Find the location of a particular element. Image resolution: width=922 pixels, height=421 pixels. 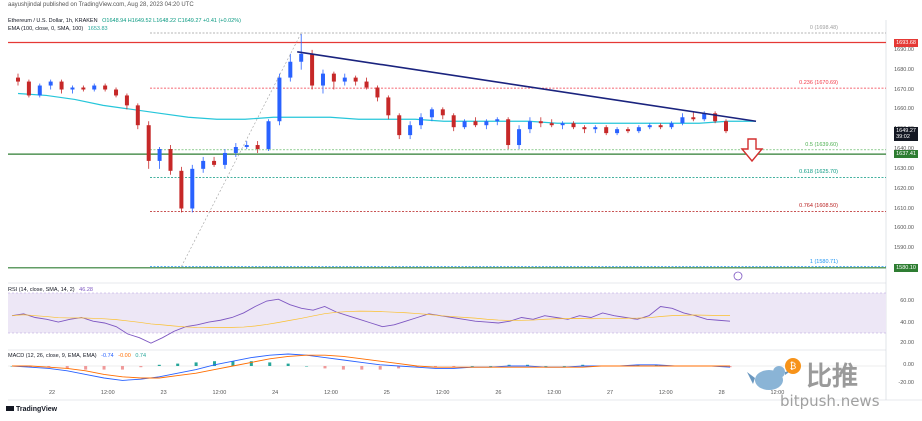

price-axis-label: 1590.00 is located at coordinates (904, 248).